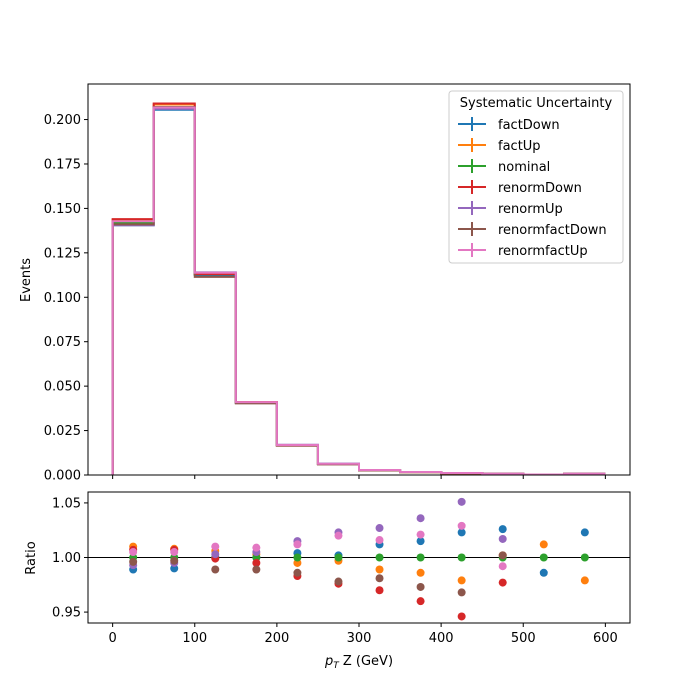 This screenshot has width=700, height=700. I want to click on main-y-axis-label: Events, so click(26, 280).